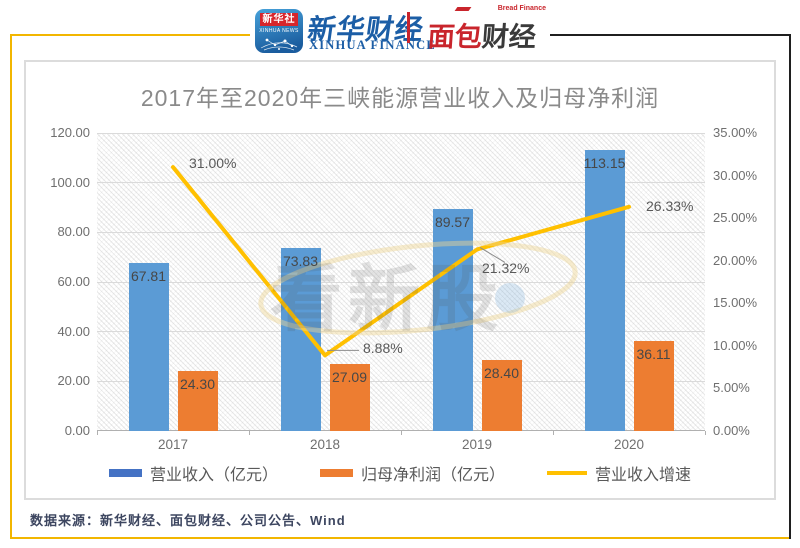 This screenshot has width=800, height=548. I want to click on logo-divider, so click(408, 27).